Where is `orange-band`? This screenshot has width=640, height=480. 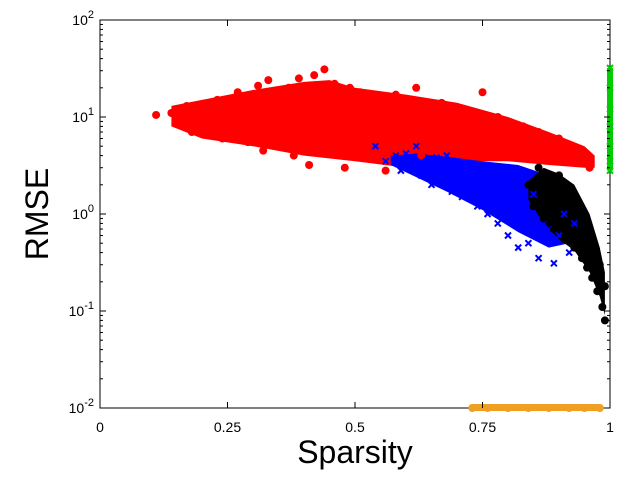
orange-band is located at coordinates (536, 407).